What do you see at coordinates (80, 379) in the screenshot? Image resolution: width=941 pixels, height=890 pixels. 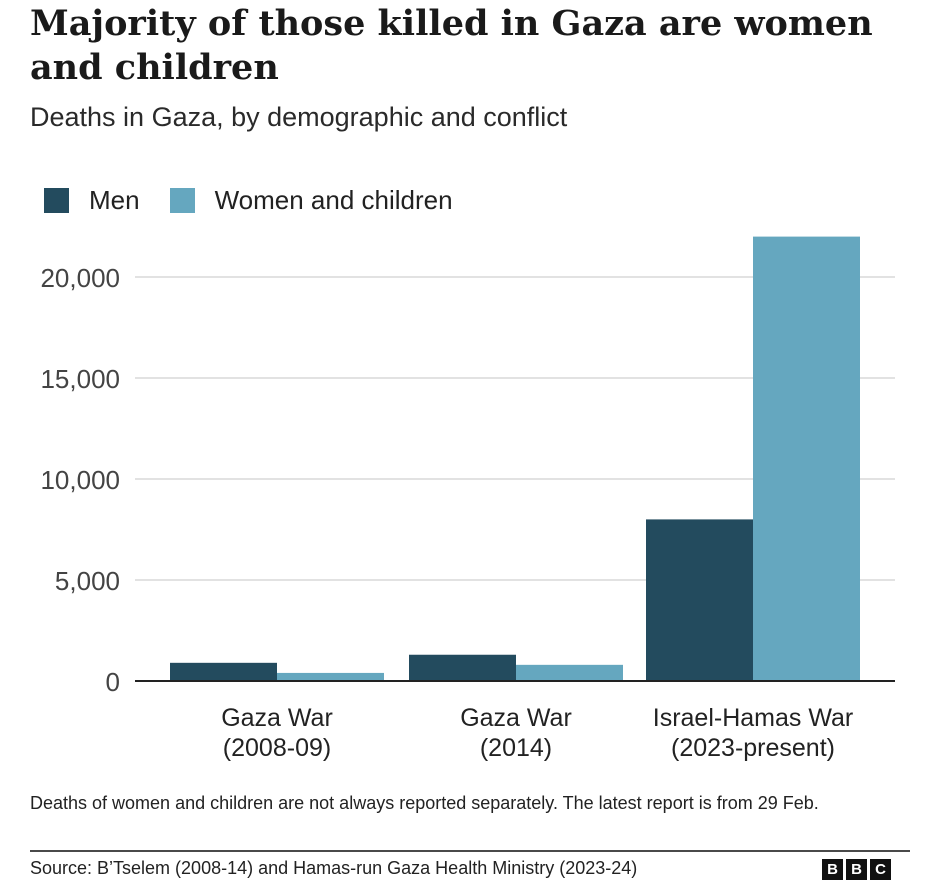 I see `y-tick-label: 15,000` at bounding box center [80, 379].